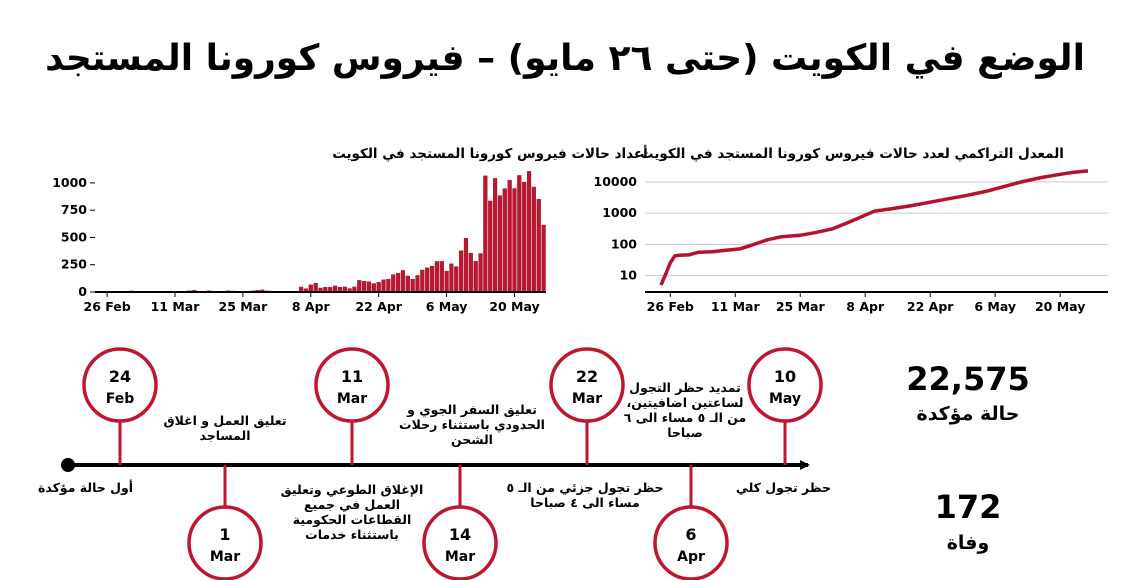 This screenshot has width=1130, height=580. What do you see at coordinates (1060, 306) in the screenshot?
I see `line-xtick-label: 20 May` at bounding box center [1060, 306].